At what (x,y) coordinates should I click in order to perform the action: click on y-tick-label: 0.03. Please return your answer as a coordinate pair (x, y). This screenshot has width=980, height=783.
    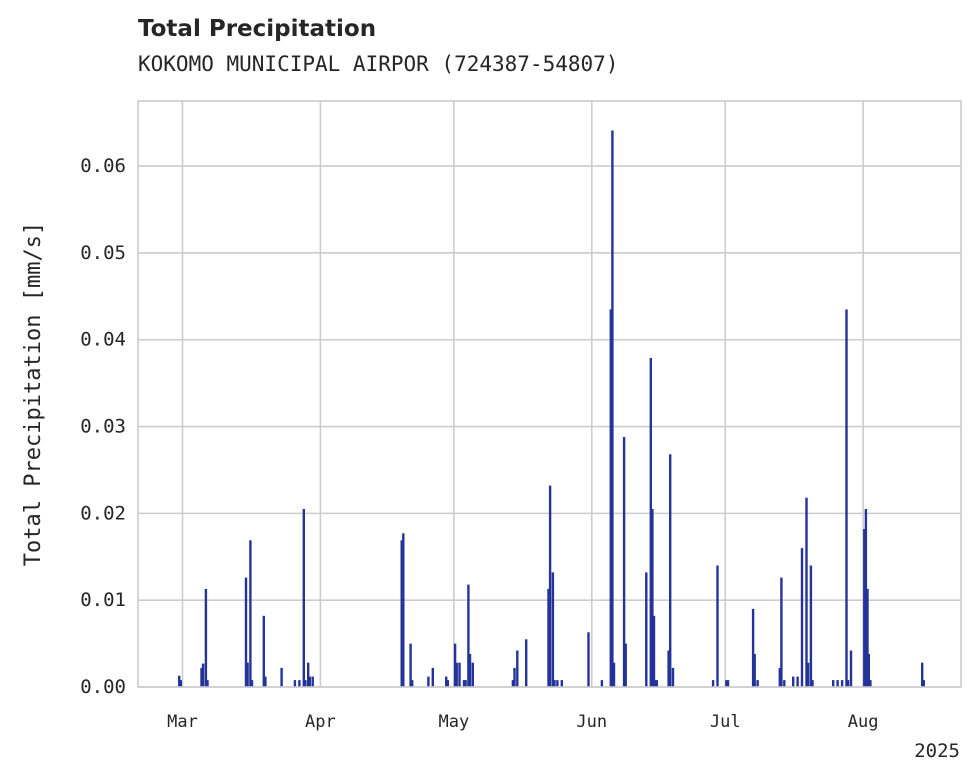
    Looking at the image, I should click on (103, 427).